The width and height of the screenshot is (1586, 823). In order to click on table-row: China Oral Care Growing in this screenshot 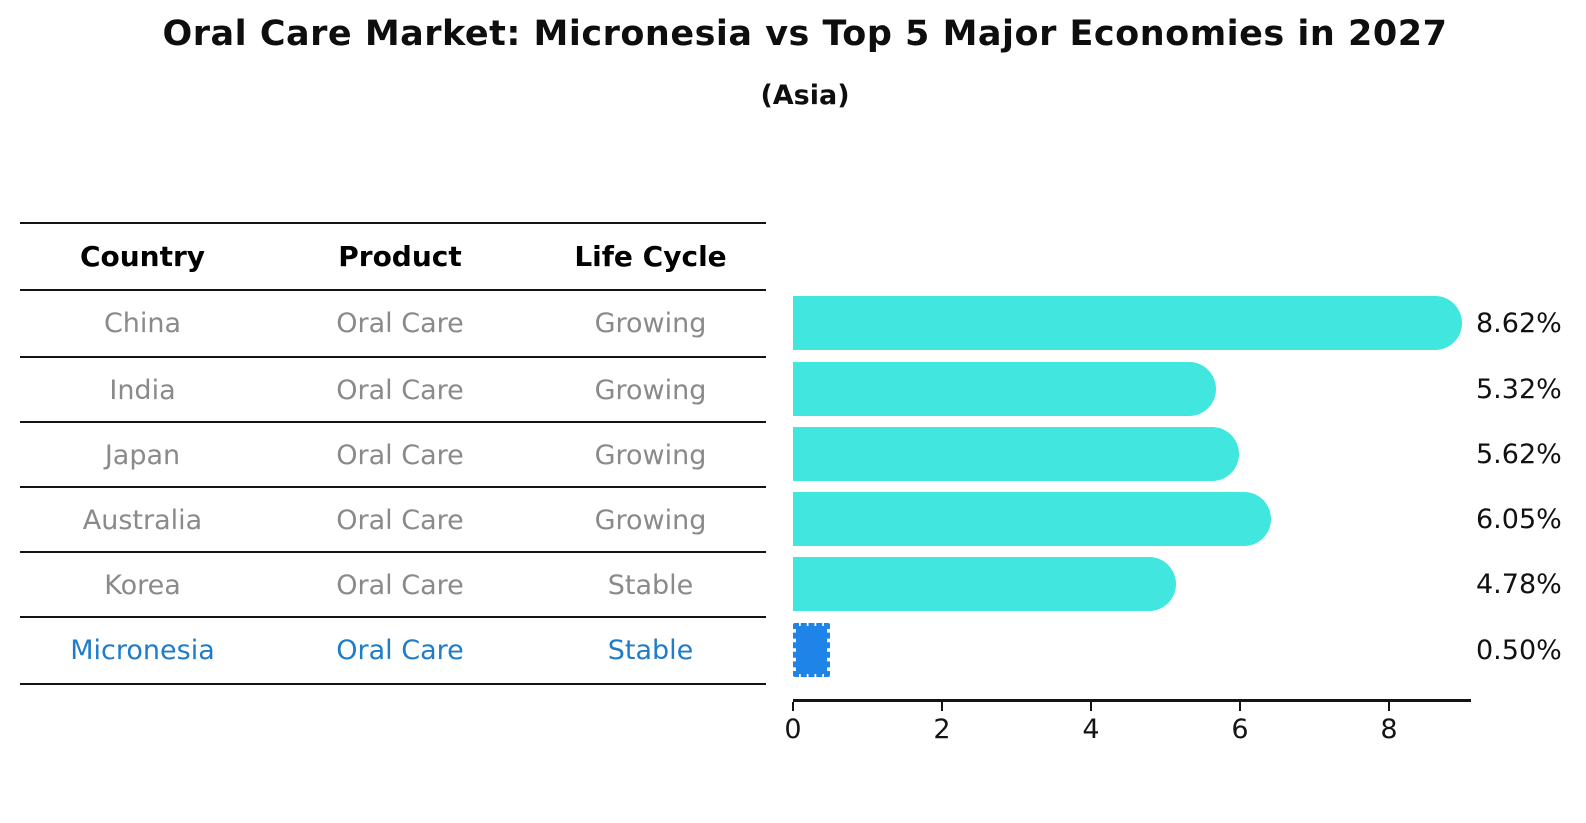, I will do `click(393, 323)`.